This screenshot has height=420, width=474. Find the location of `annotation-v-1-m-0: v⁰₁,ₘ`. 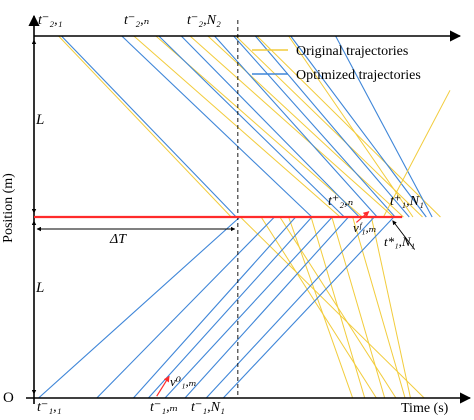

annotation-v-1-m-0: v⁰₁,ₘ is located at coordinates (183, 381).